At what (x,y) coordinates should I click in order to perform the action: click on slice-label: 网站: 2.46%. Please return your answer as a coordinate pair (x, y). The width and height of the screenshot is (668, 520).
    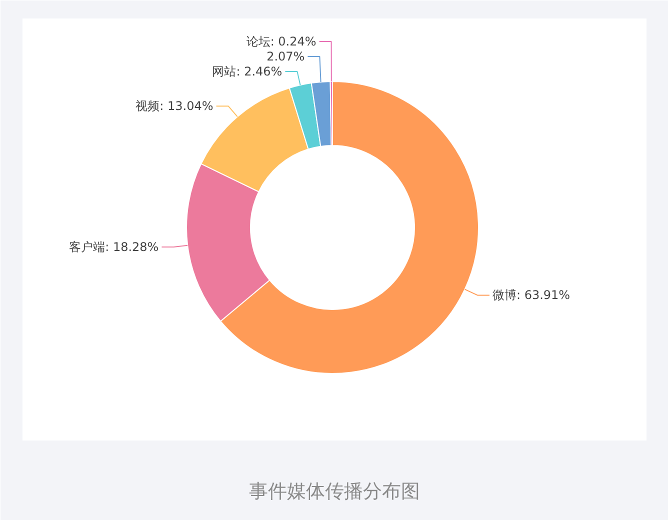
    Looking at the image, I should click on (247, 71).